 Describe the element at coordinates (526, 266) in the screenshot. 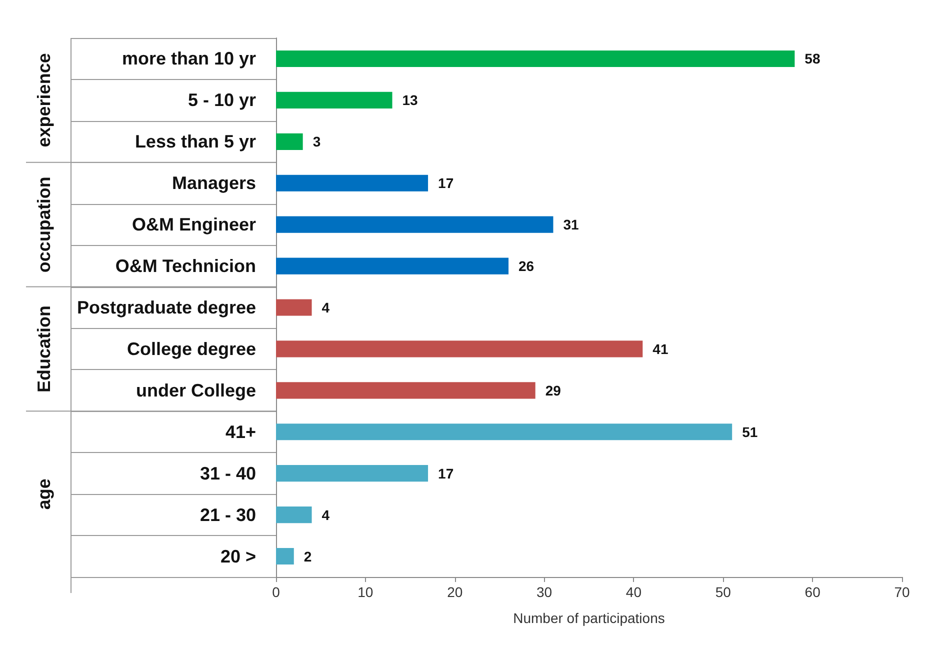

I see `data-label: 26` at that location.